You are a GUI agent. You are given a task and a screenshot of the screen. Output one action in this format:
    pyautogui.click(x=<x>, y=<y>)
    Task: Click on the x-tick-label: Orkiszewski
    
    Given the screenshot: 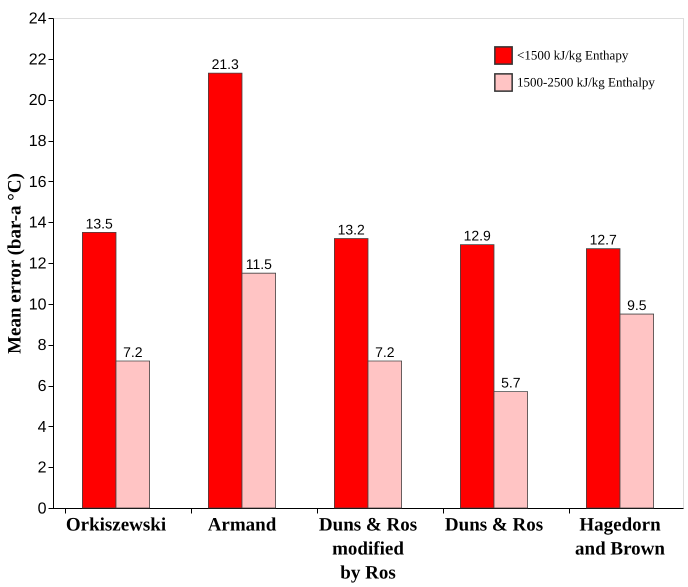 What is the action you would take?
    pyautogui.click(x=116, y=525)
    